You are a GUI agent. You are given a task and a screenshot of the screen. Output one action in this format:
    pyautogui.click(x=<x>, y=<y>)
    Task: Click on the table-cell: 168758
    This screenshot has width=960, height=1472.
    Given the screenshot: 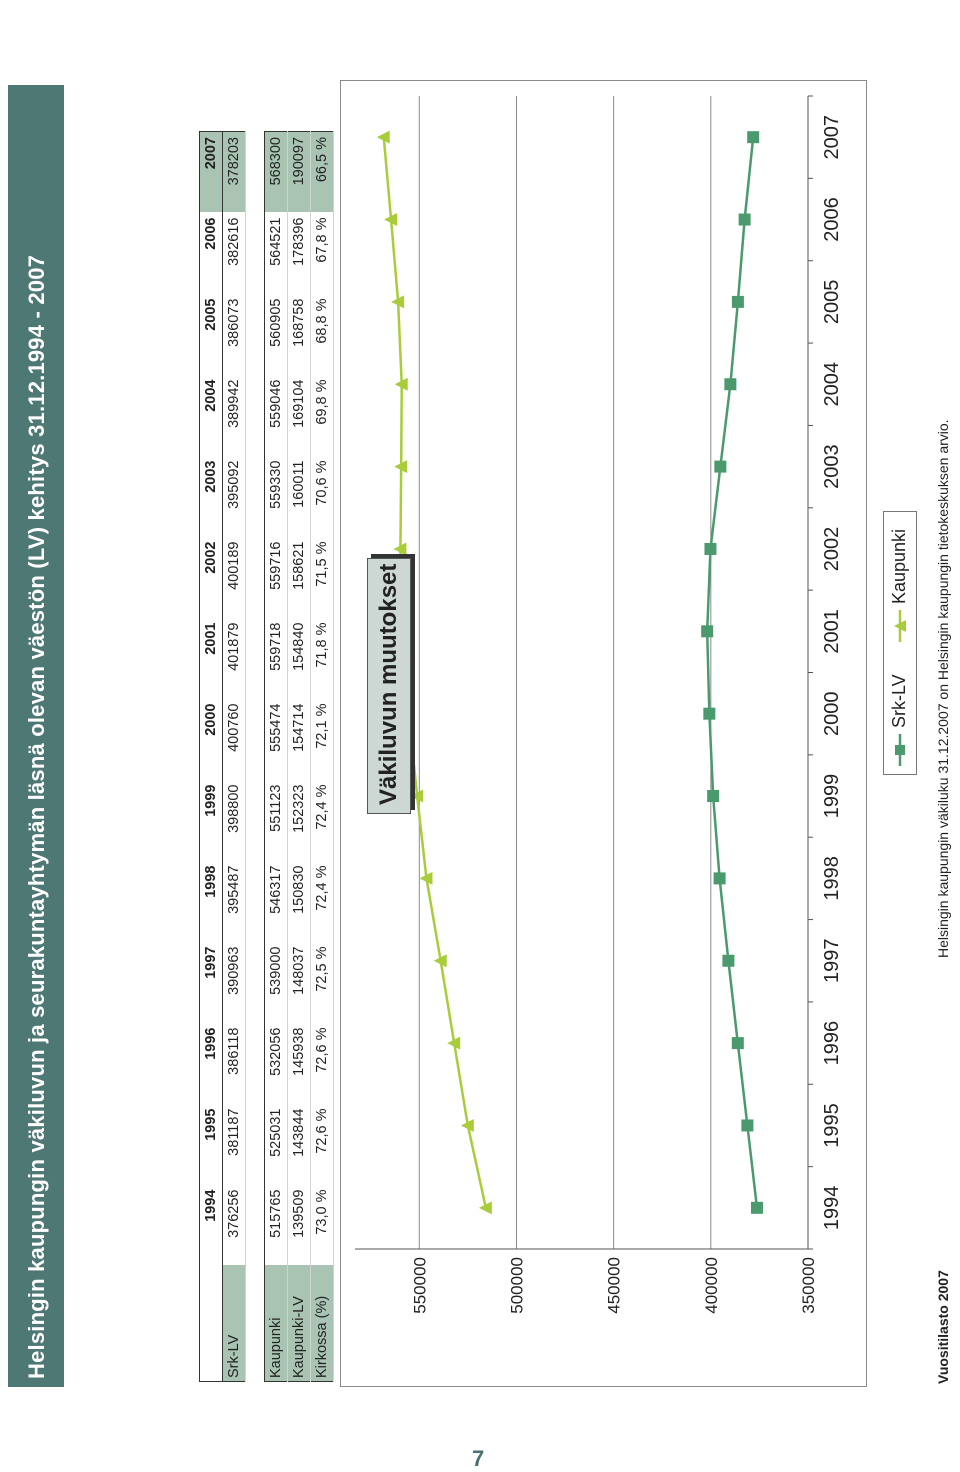 What is the action you would take?
    pyautogui.click(x=299, y=334)
    